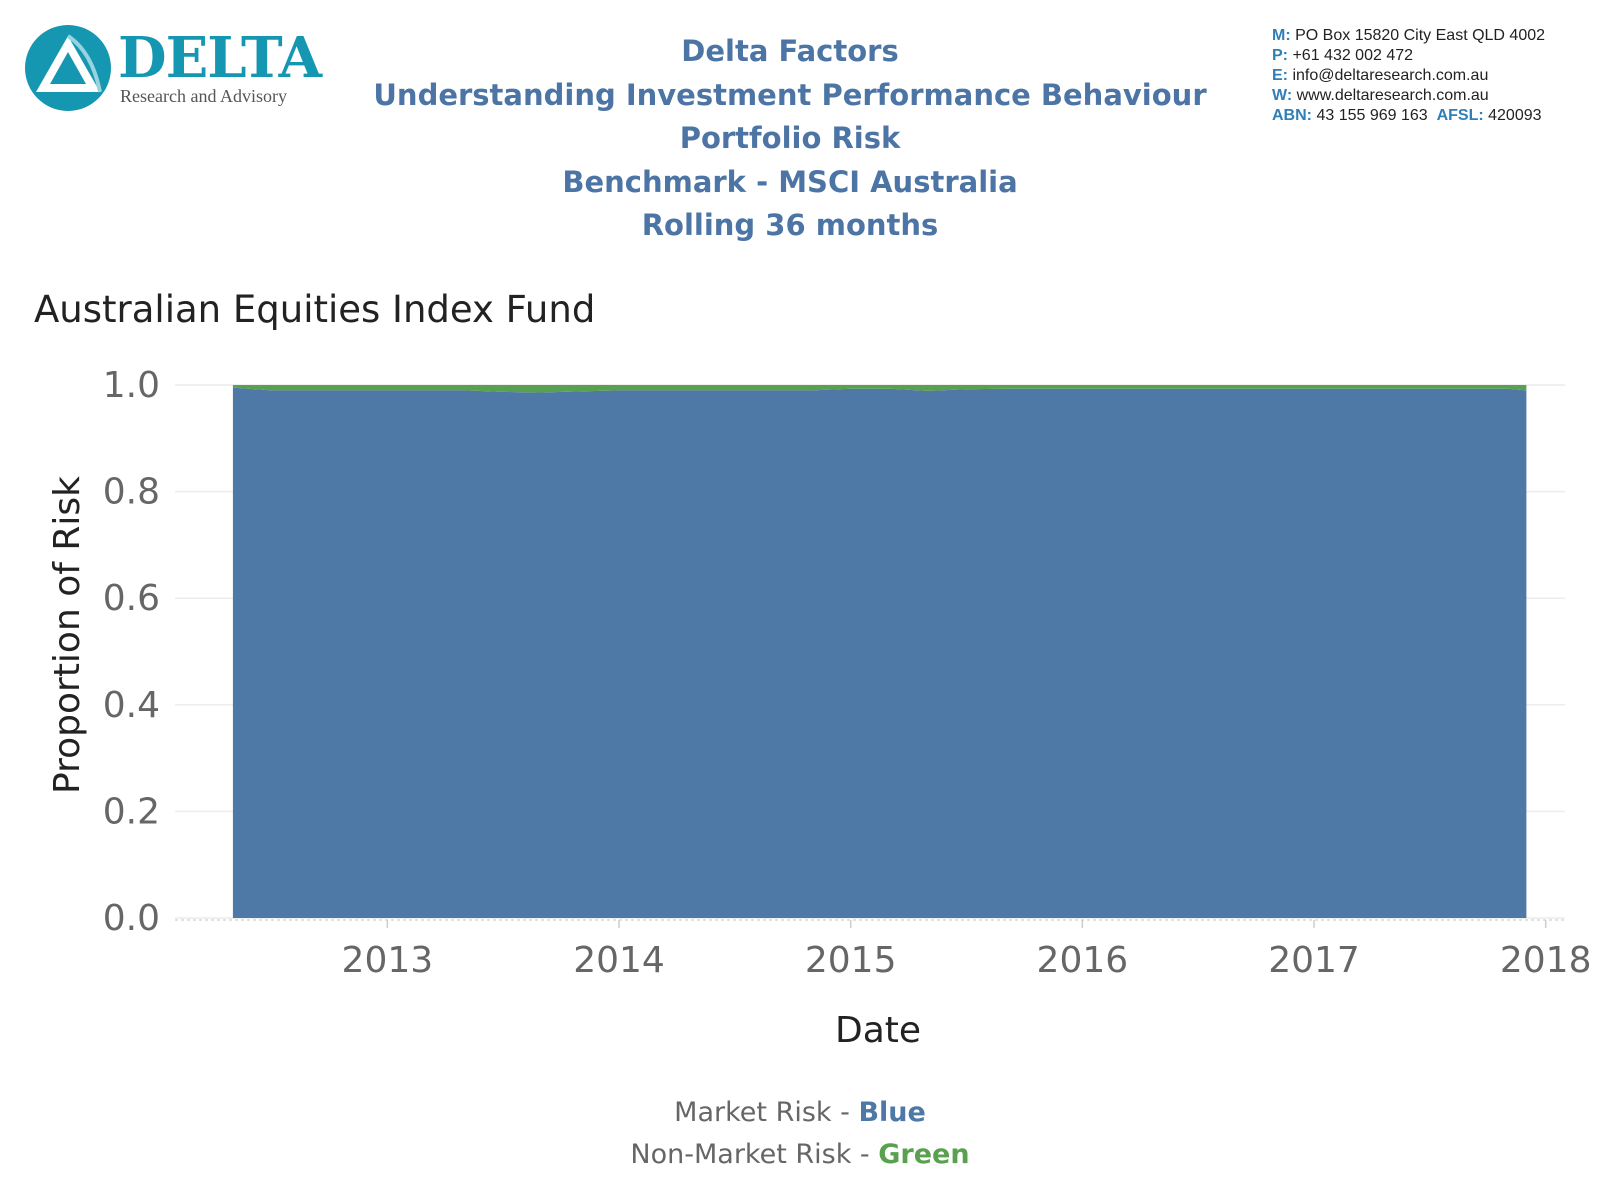 The image size is (1600, 1200). Describe the element at coordinates (878, 1030) in the screenshot. I see `x-axis-label: Date` at that location.